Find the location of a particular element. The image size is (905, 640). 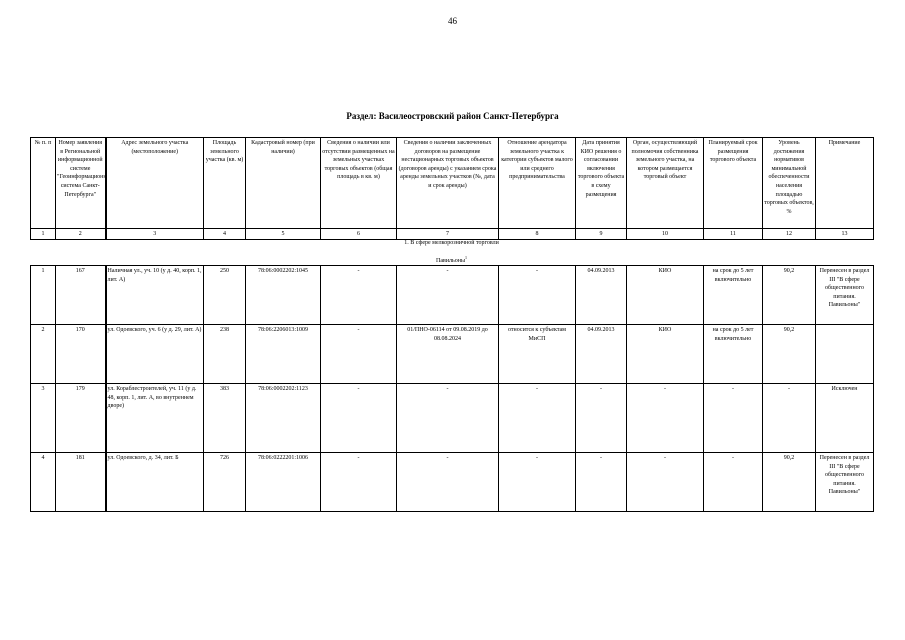

column-number: 4 is located at coordinates (224, 234).